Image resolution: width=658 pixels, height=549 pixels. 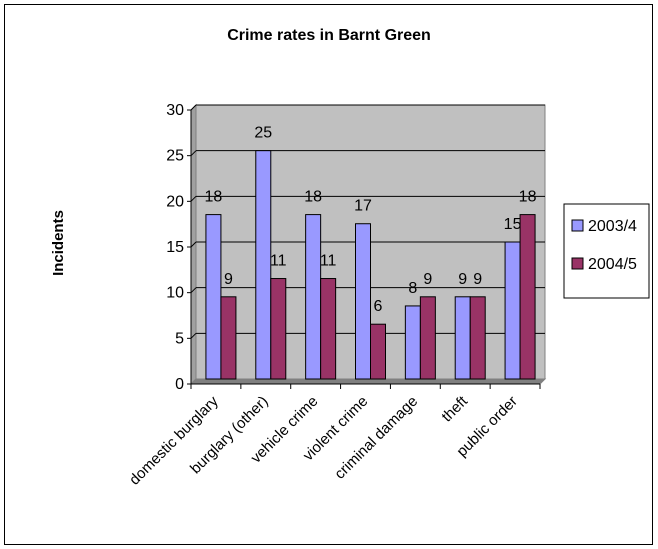 I want to click on legend: 2003/4 2004/5, so click(x=606, y=251).